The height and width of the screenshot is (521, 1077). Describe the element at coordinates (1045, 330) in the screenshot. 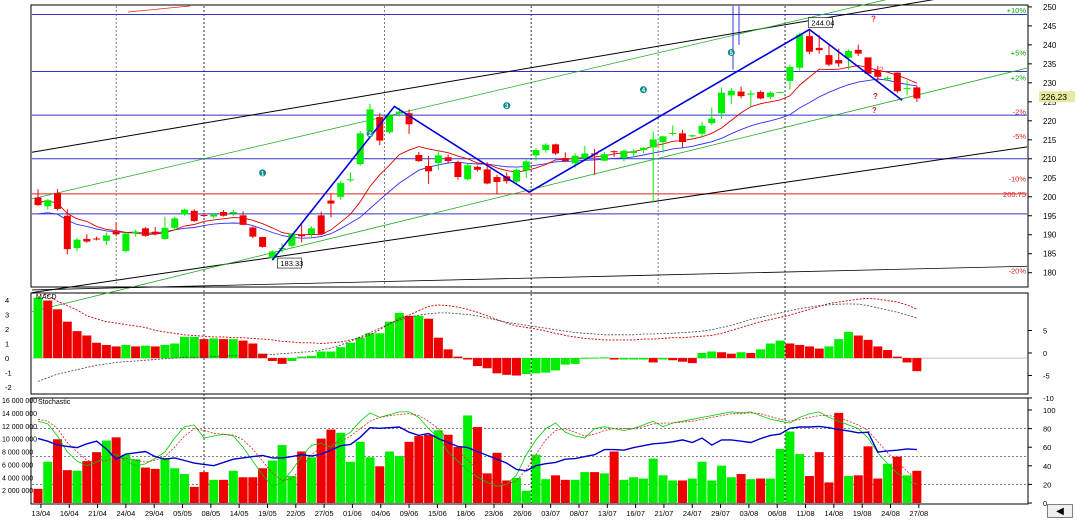

I see `macd-right-tick-label: 5` at that location.